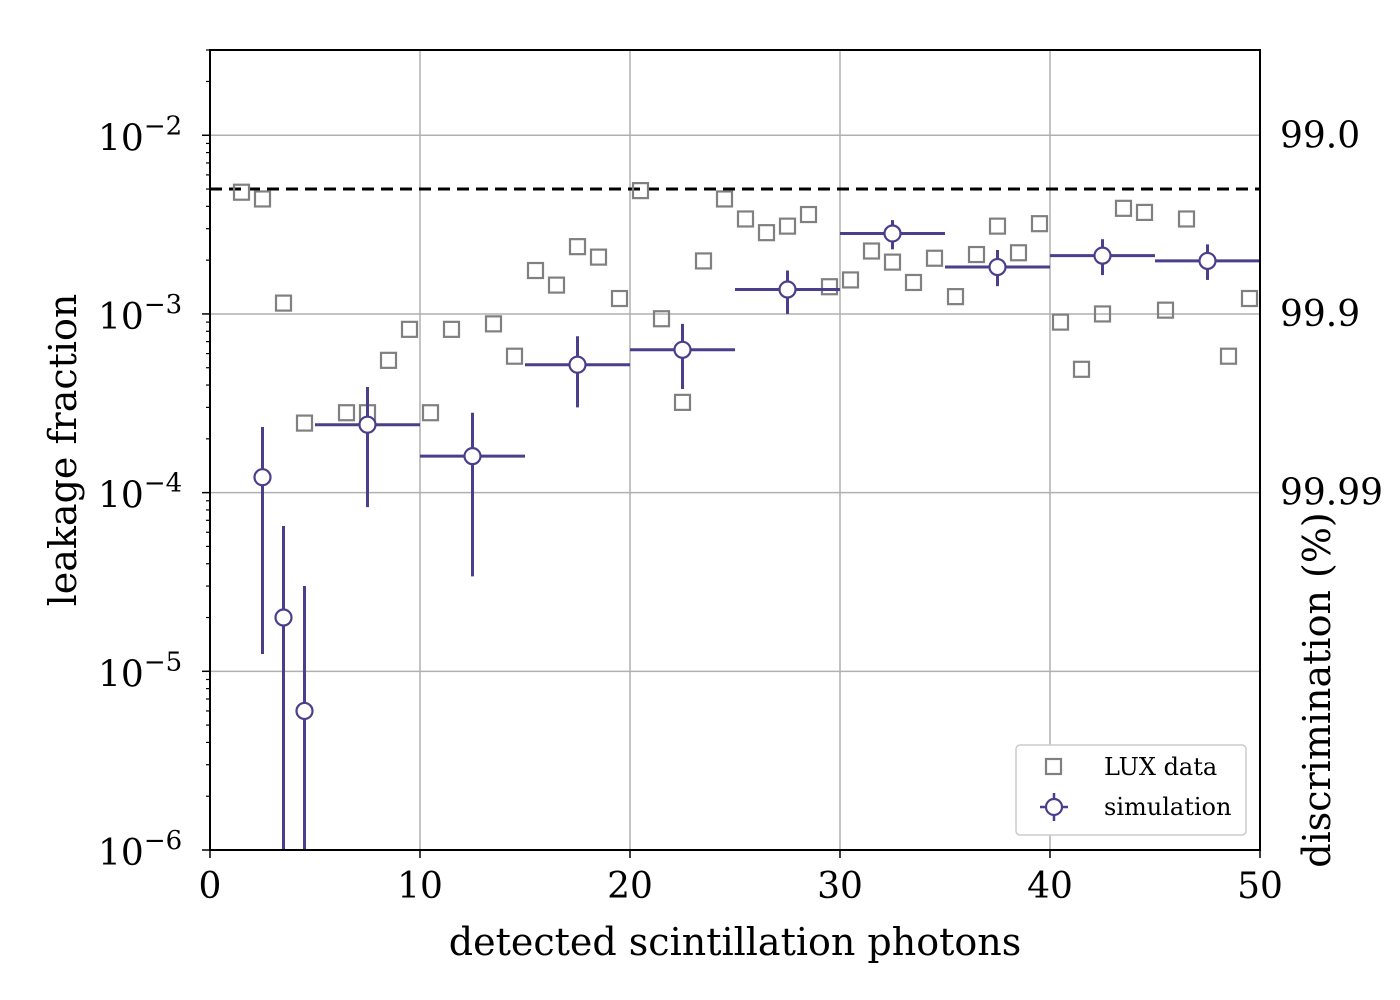 Image resolution: width=1400 pixels, height=1000 pixels. What do you see at coordinates (1053, 766) in the screenshot?
I see `legend-lux-marker` at bounding box center [1053, 766].